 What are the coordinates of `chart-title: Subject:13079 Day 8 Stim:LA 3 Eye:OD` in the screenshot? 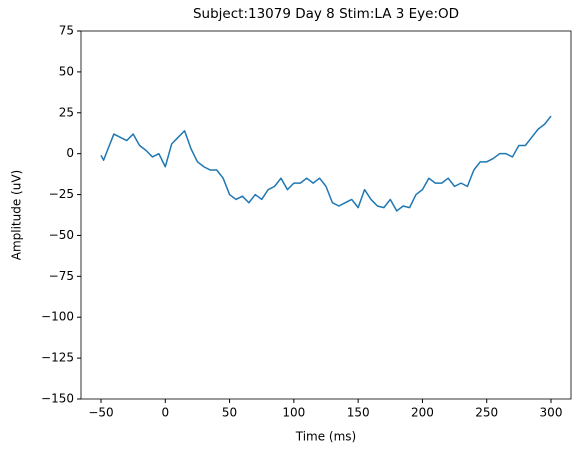 It's located at (326, 14).